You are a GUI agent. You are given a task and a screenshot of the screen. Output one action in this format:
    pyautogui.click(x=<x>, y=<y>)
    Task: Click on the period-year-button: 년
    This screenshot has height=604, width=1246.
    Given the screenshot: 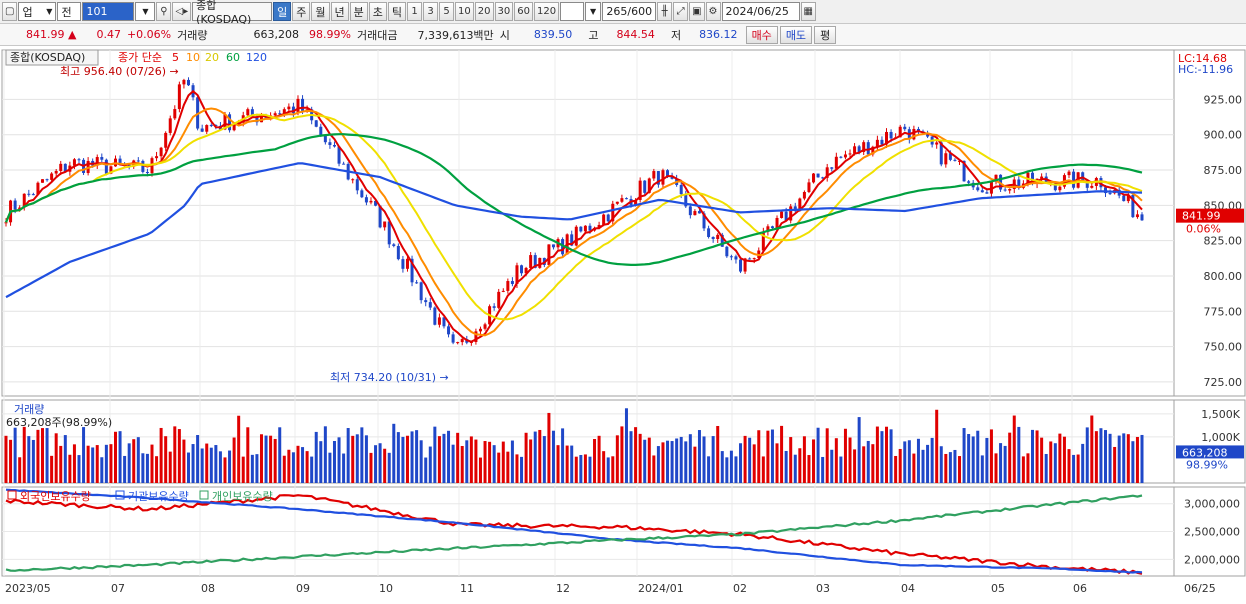 What is the action you would take?
    pyautogui.click(x=339, y=11)
    